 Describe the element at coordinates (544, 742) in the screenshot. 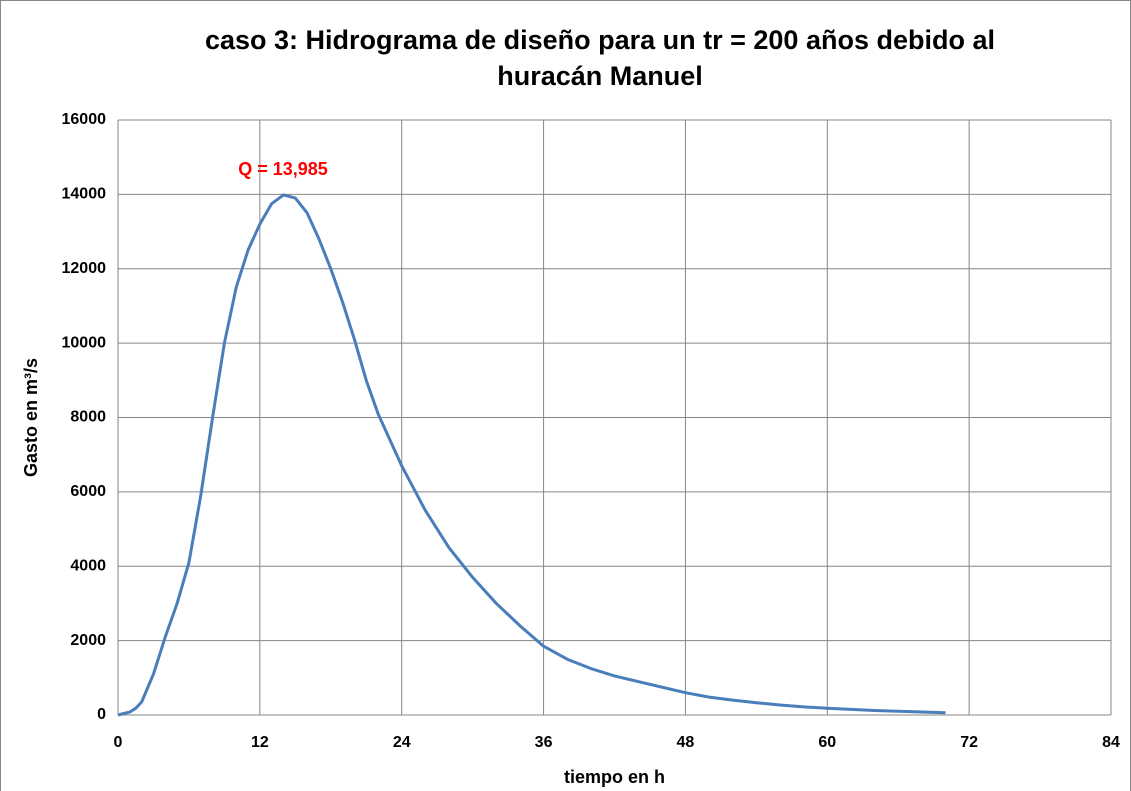

I see `x-tick-label: 36` at that location.